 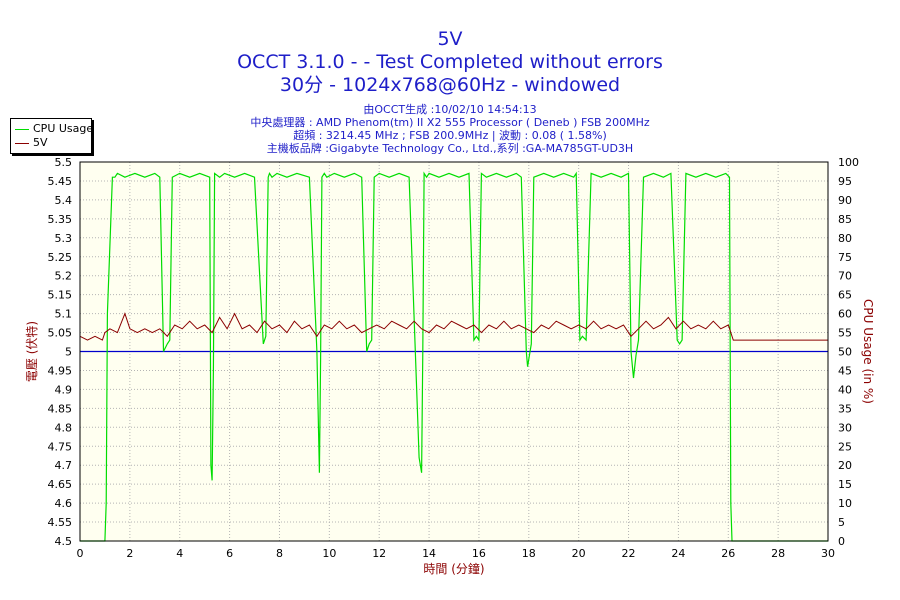 I want to click on x-tick-label: 6, so click(x=229, y=553).